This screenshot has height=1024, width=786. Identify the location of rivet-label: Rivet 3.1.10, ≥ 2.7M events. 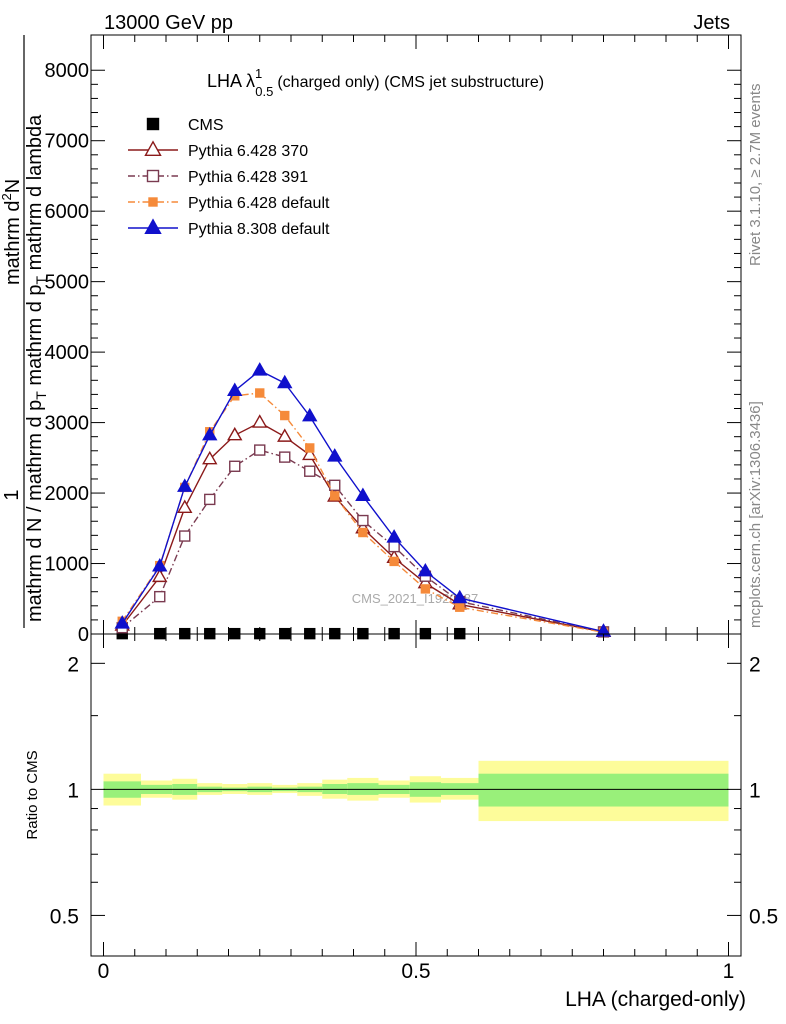
(755, 175).